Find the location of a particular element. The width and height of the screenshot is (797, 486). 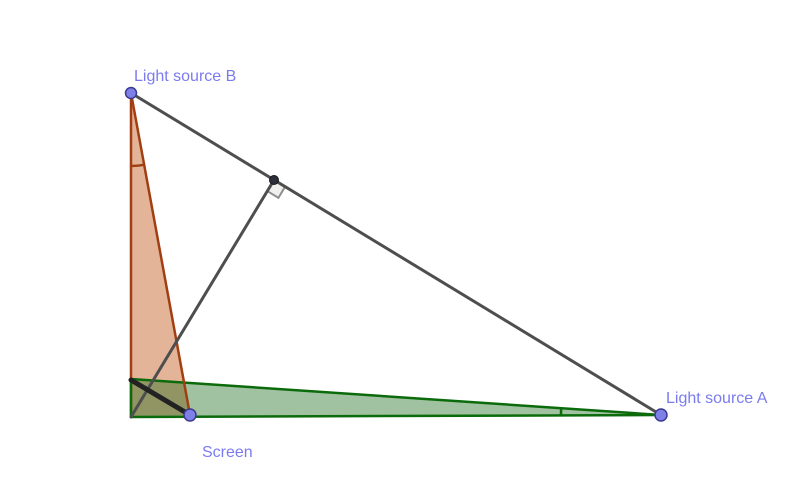

screen-segment-thick is located at coordinates (160, 397).